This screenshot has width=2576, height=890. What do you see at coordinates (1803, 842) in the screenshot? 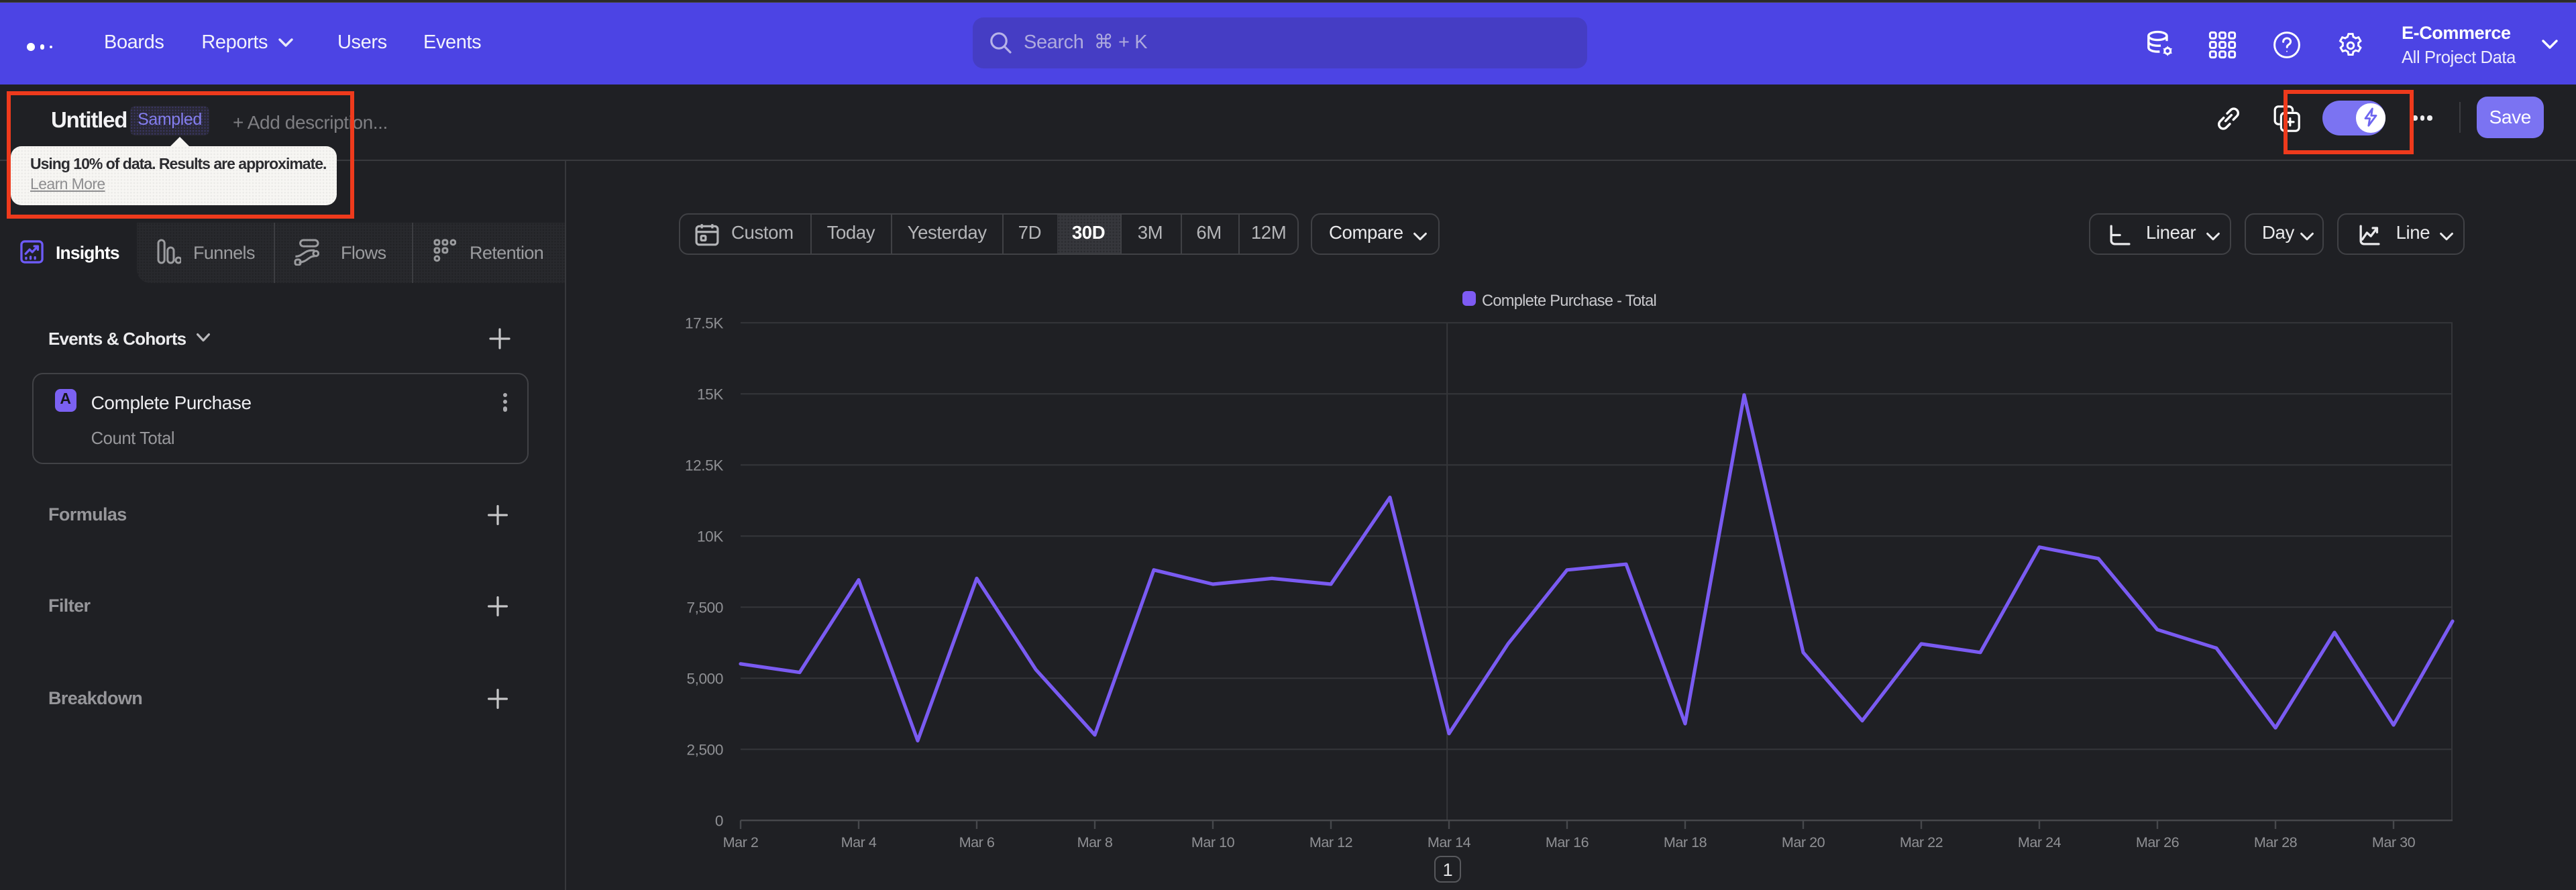
I see `svg-text: Mar 20` at bounding box center [1803, 842].